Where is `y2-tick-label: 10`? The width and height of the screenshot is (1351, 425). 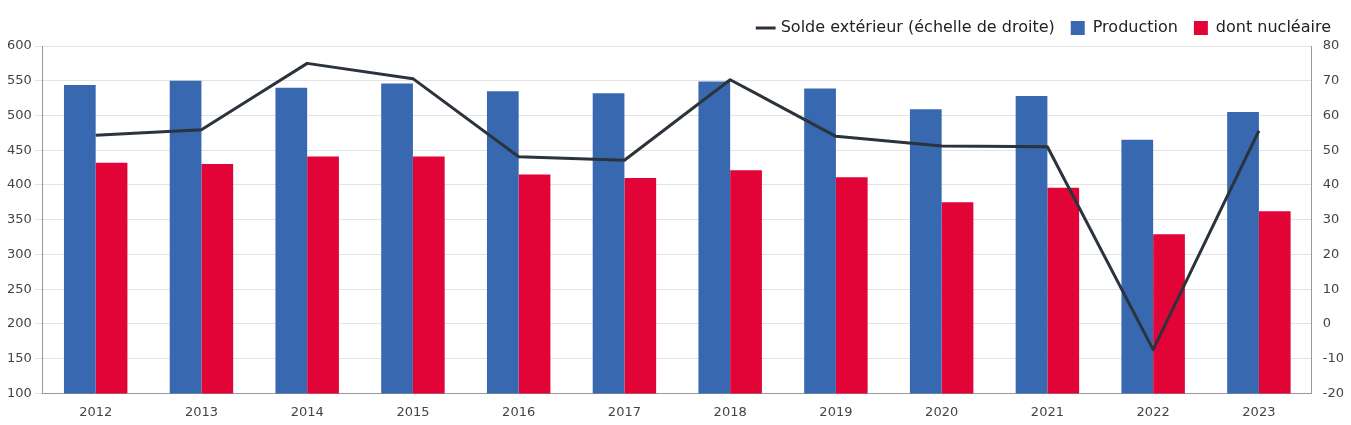
y2-tick-label: 10 is located at coordinates (1331, 288).